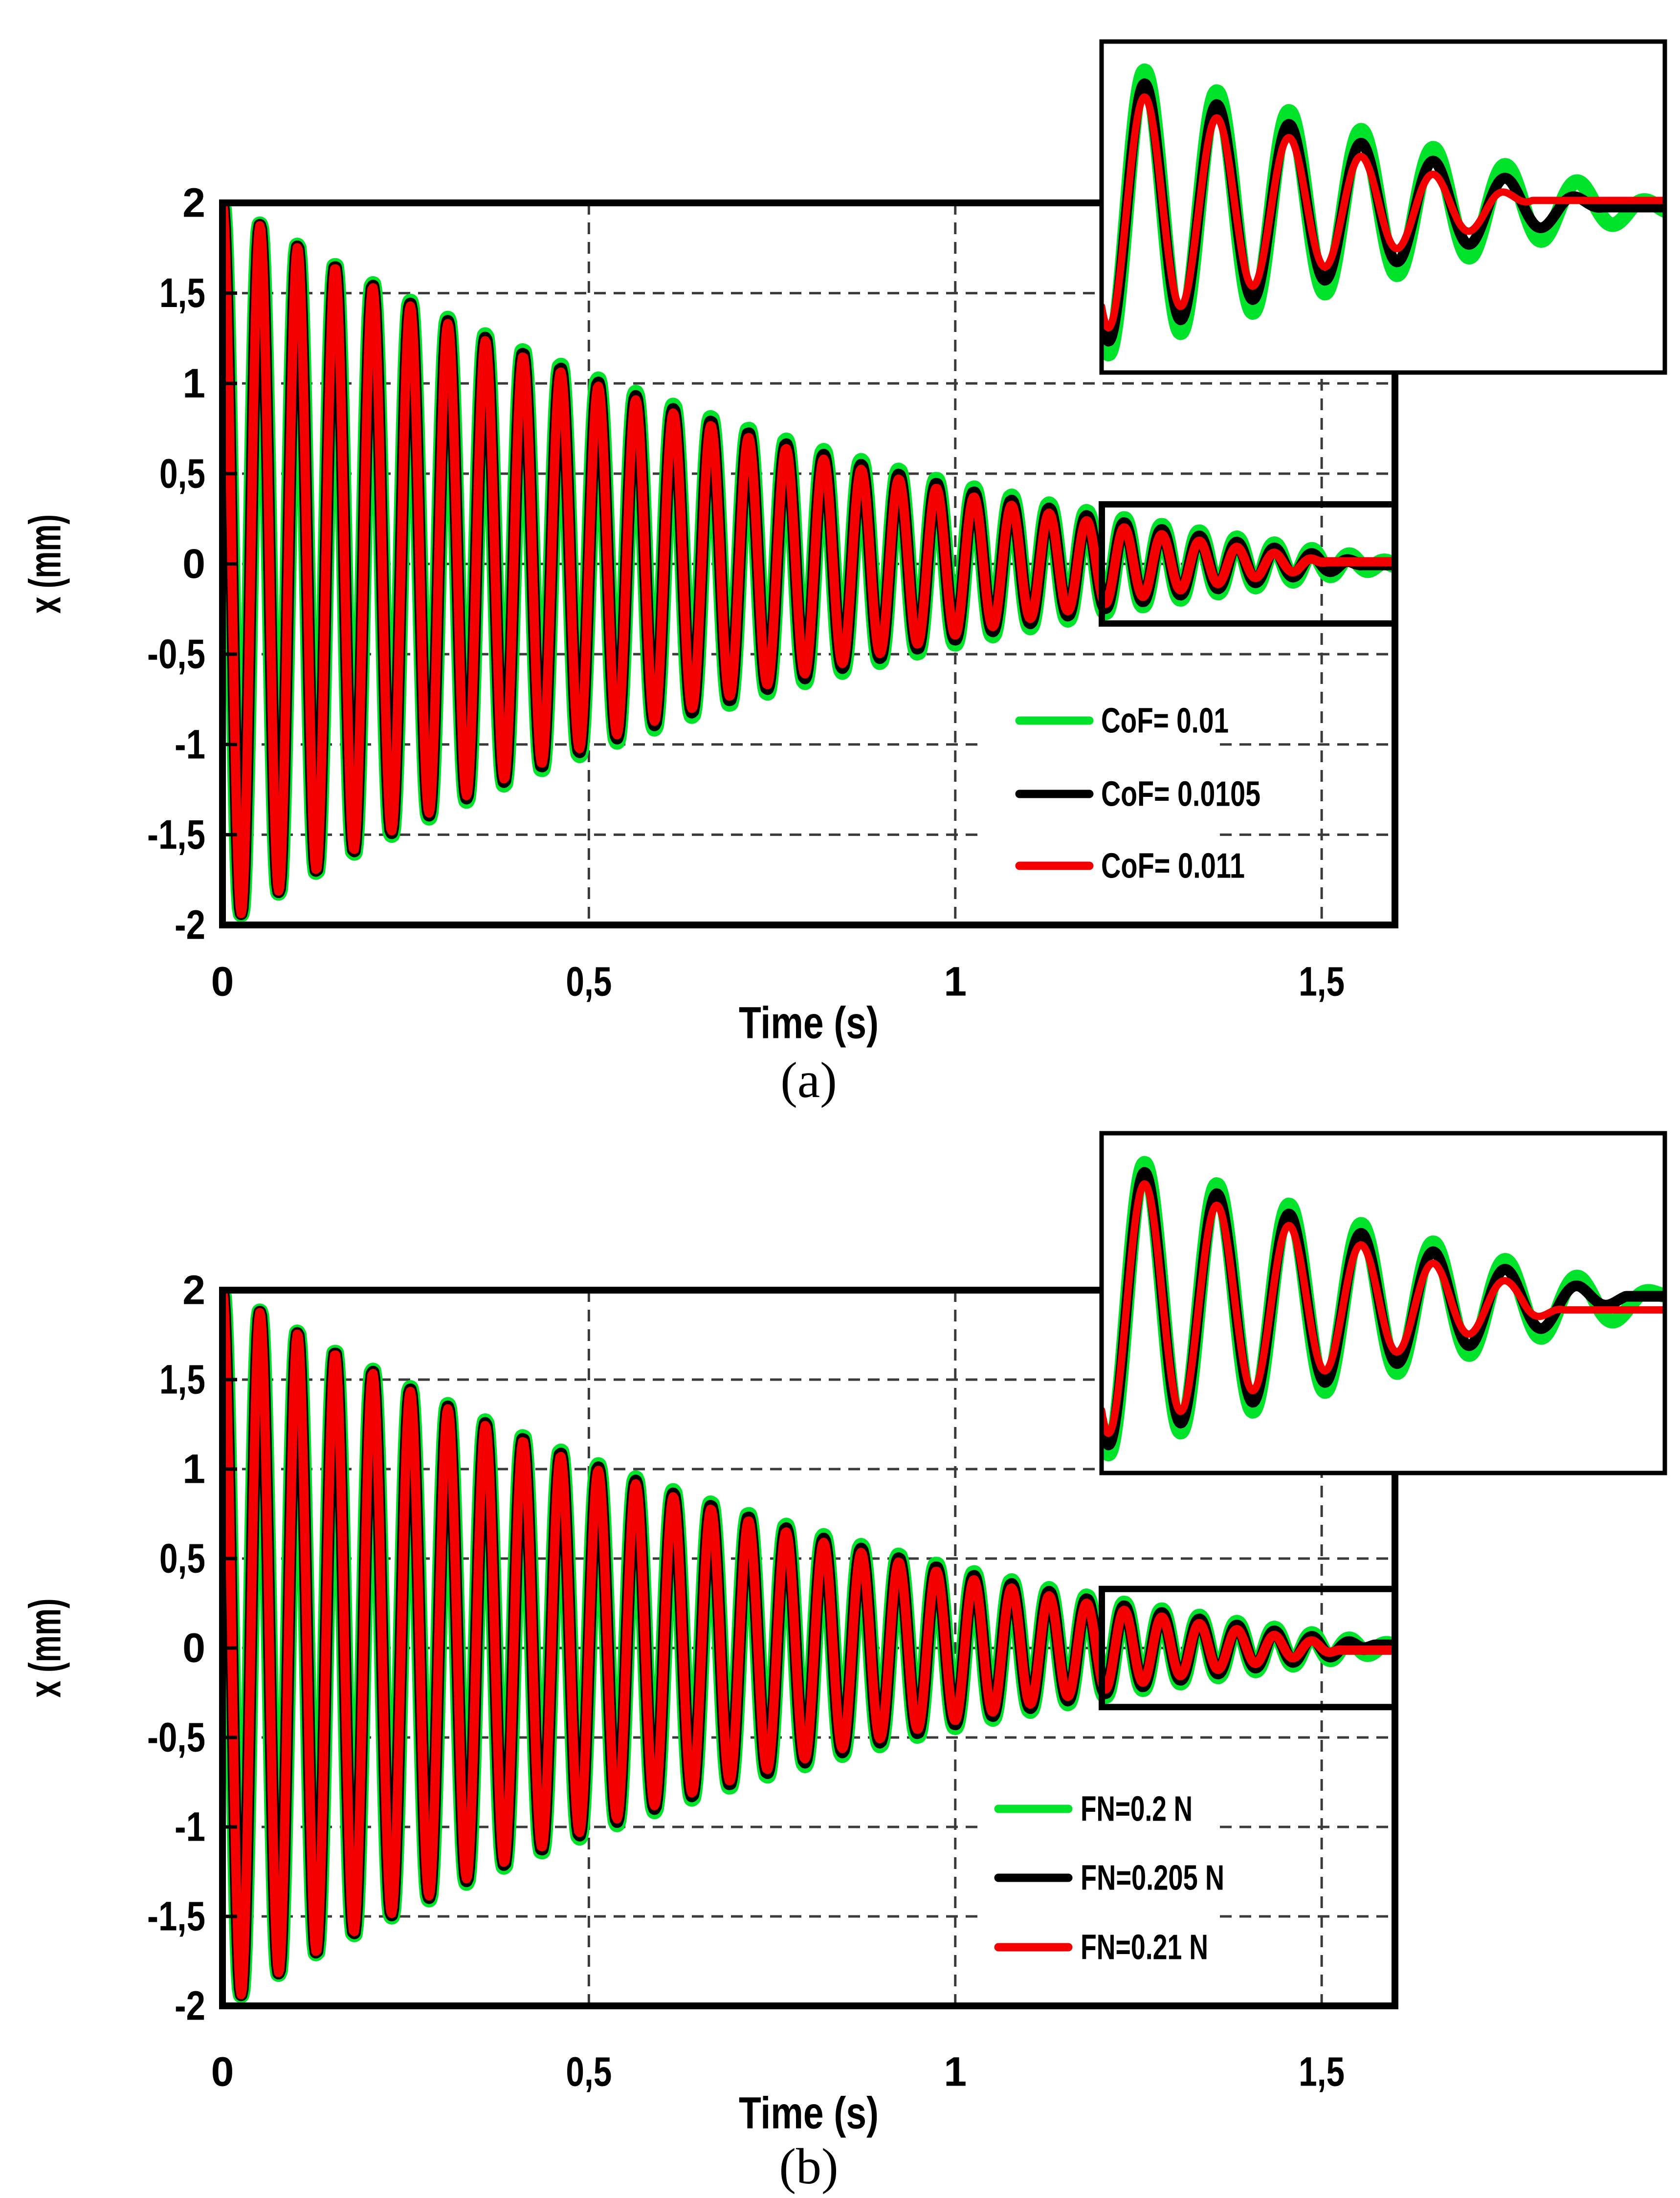 The width and height of the screenshot is (1680, 2198). I want to click on y-tick-labels-a: 2 1,5 1 0,5 0 -0,5 -1 -1,5 -2, so click(176, 564).